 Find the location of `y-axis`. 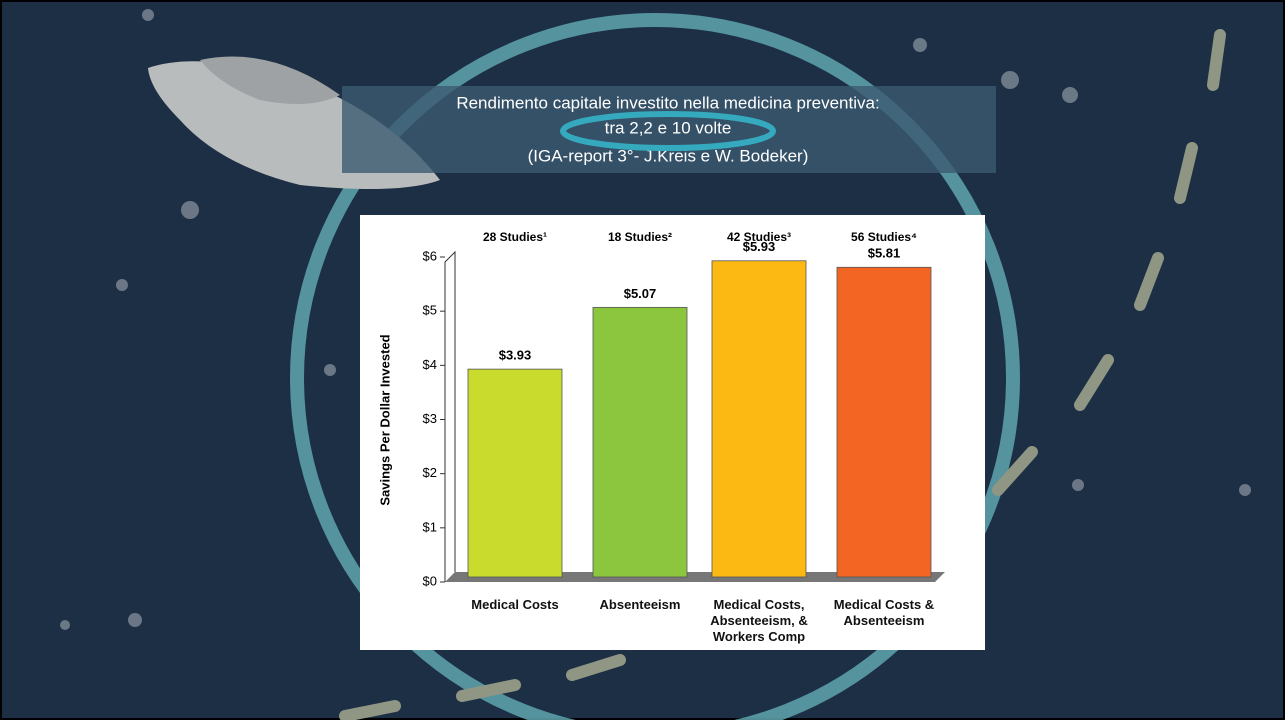

y-axis is located at coordinates (450, 416).